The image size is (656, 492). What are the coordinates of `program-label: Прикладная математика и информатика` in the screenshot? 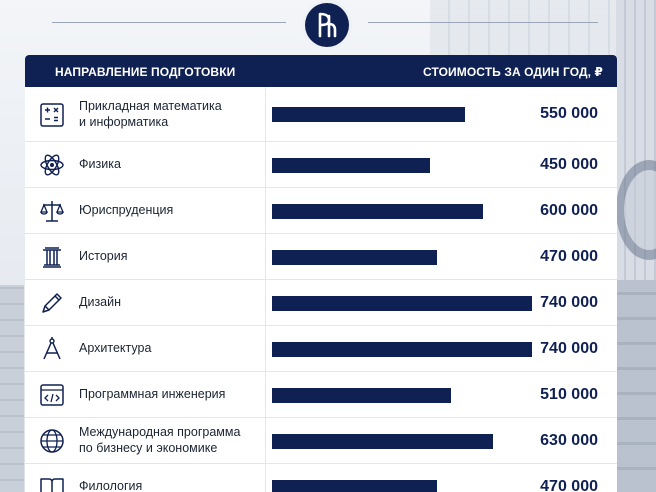 It's located at (150, 113).